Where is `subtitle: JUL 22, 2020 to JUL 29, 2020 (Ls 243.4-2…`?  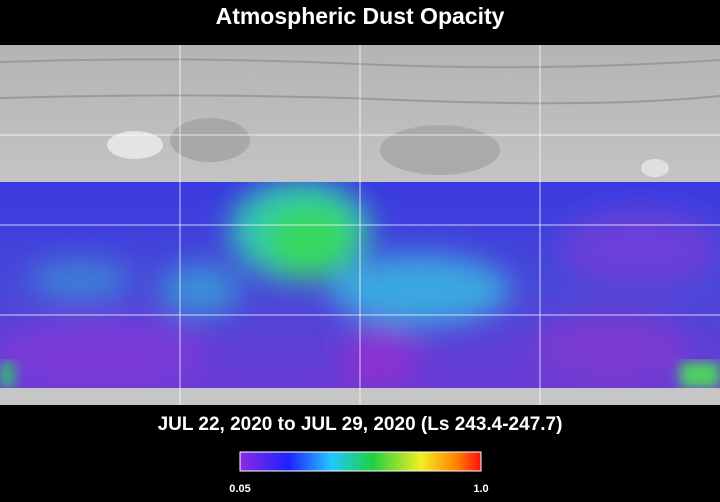
subtitle: JUL 22, 2020 to JUL 29, 2020 (Ls 243.4-2… is located at coordinates (360, 424).